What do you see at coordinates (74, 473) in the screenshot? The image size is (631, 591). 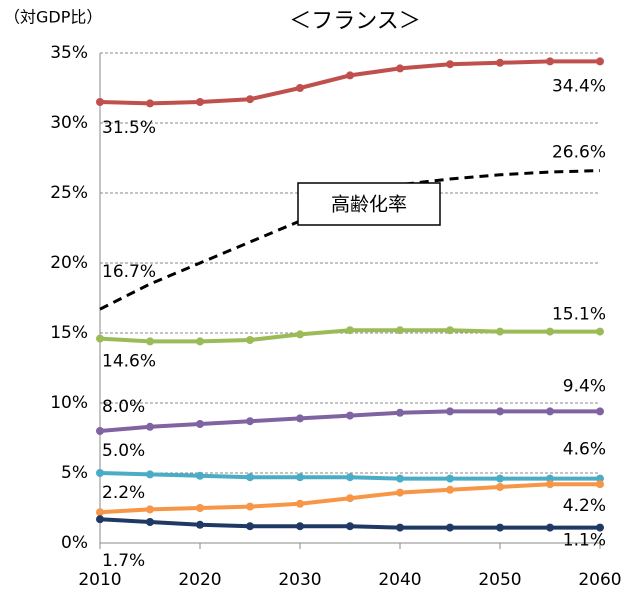 I see `y-tick-label: 5%` at bounding box center [74, 473].